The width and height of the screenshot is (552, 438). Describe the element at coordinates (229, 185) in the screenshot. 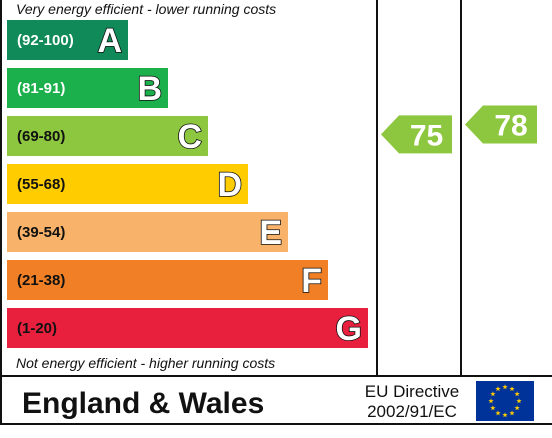

I see `band-letter: D` at that location.